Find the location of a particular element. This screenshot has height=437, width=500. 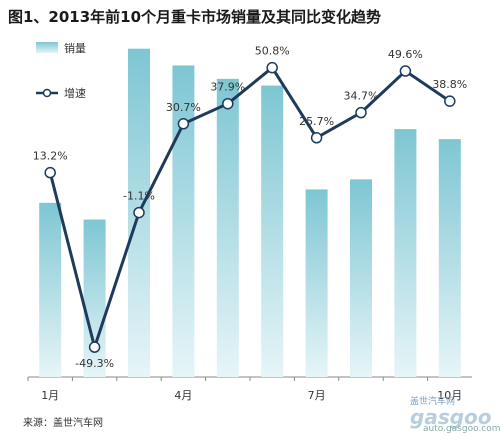

growth-label-10: 38.8% is located at coordinates (449, 84).